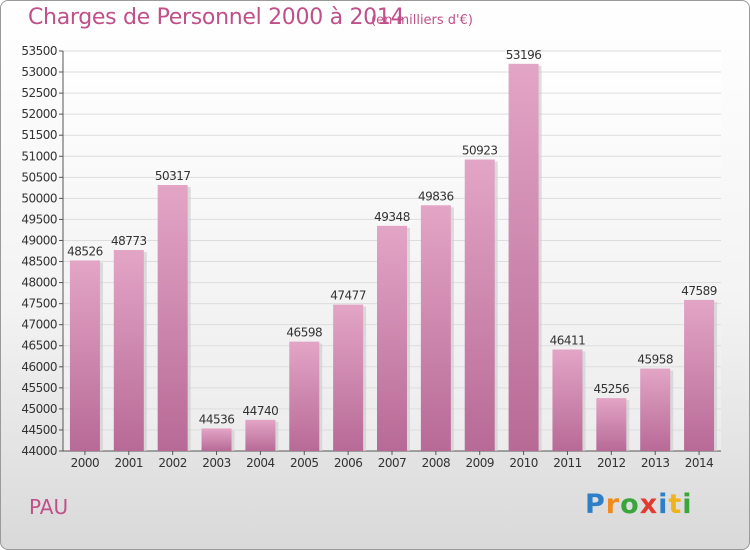  I want to click on y-tick-label: 45000, so click(39, 409).